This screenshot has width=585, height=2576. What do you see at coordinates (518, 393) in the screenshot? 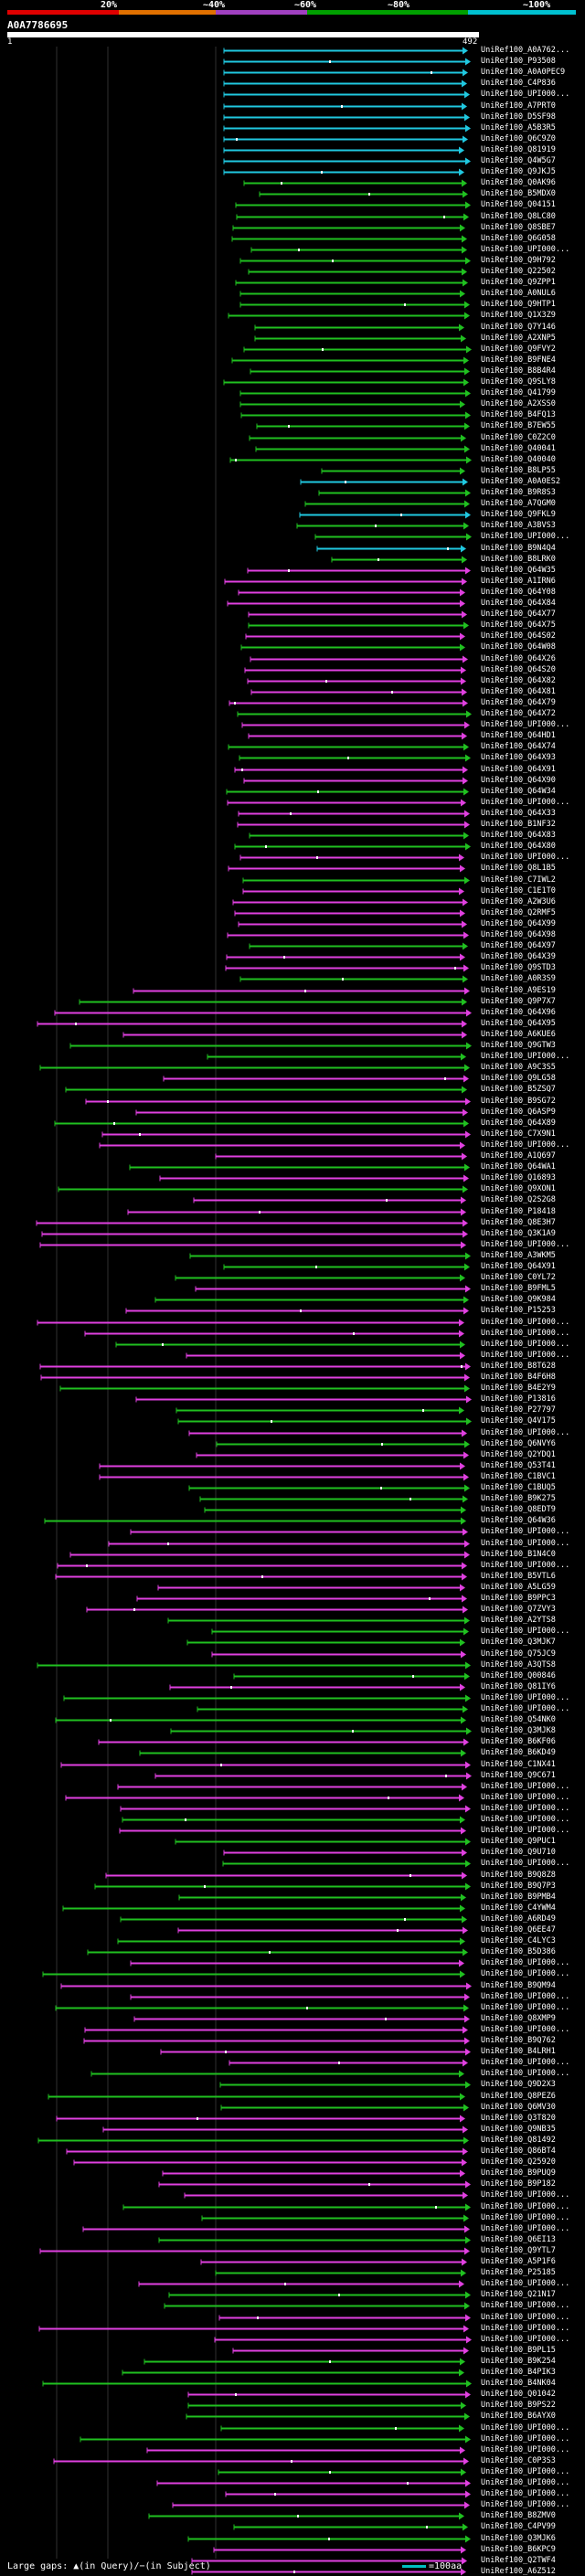
I see `hit-link: UniRef100_Q41799` at bounding box center [518, 393].